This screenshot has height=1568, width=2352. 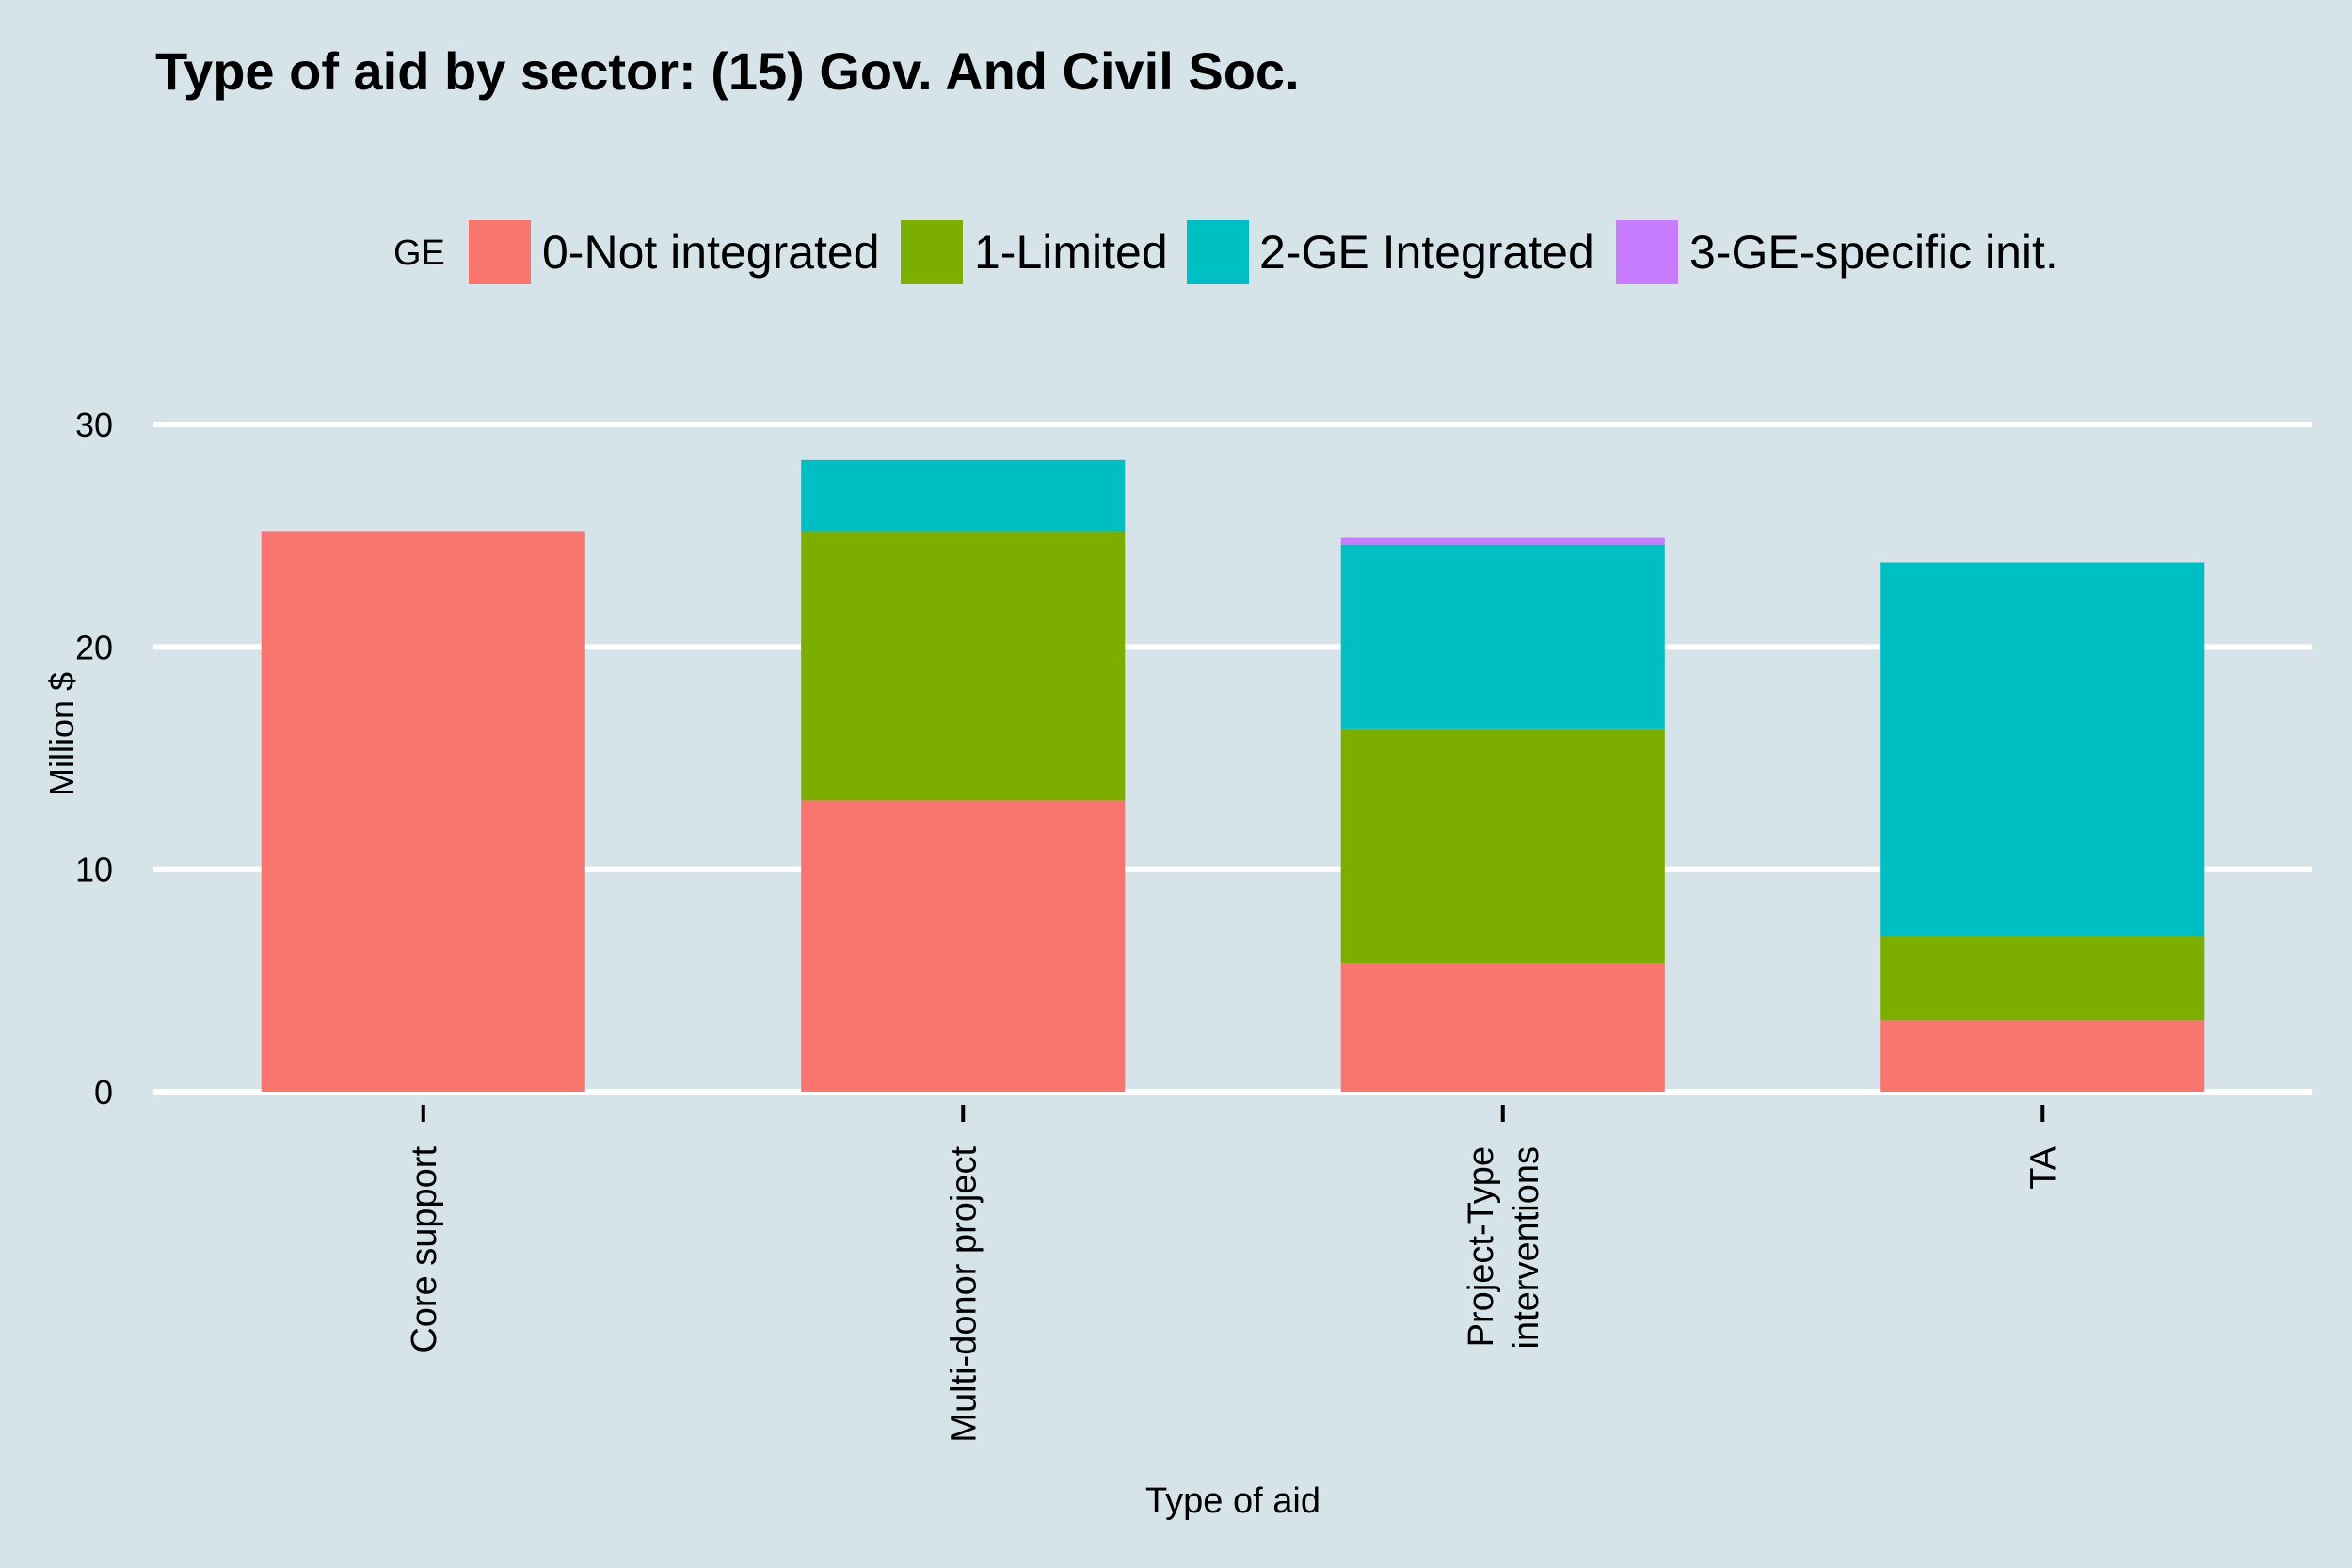 What do you see at coordinates (1232, 1501) in the screenshot?
I see `x-axis-label: Type of aid` at bounding box center [1232, 1501].